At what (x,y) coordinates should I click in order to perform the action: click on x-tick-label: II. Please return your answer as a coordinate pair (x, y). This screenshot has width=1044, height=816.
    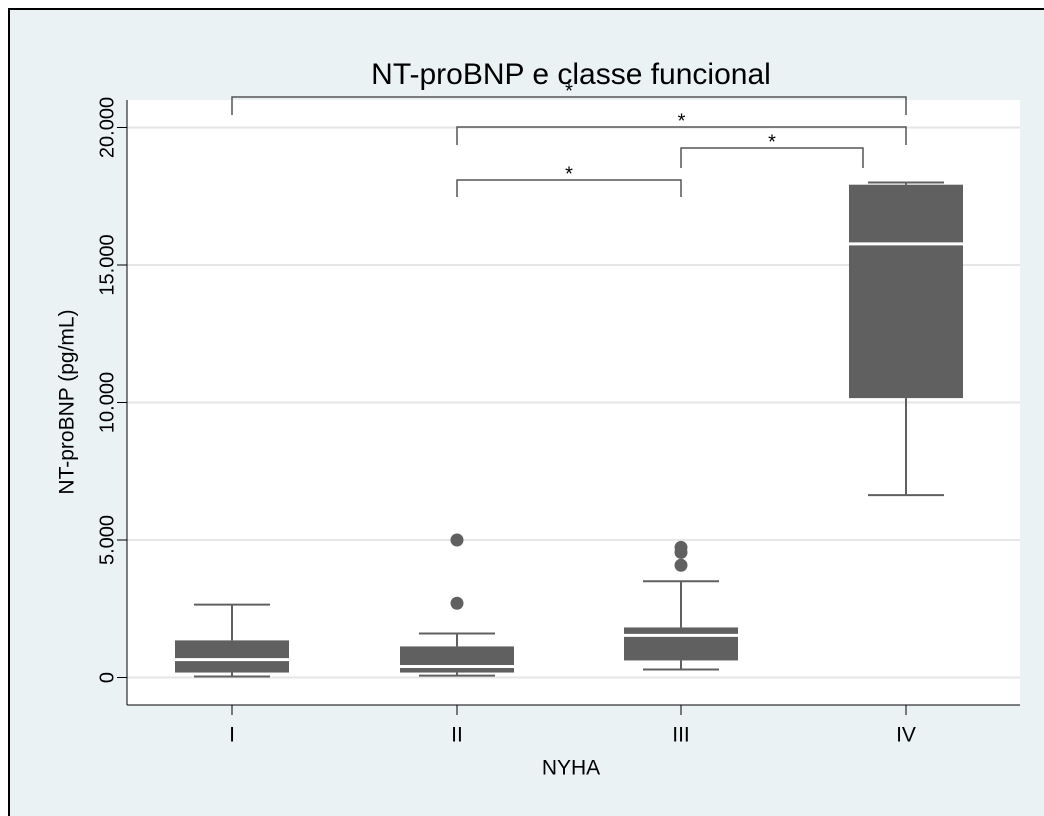
    Looking at the image, I should click on (457, 735).